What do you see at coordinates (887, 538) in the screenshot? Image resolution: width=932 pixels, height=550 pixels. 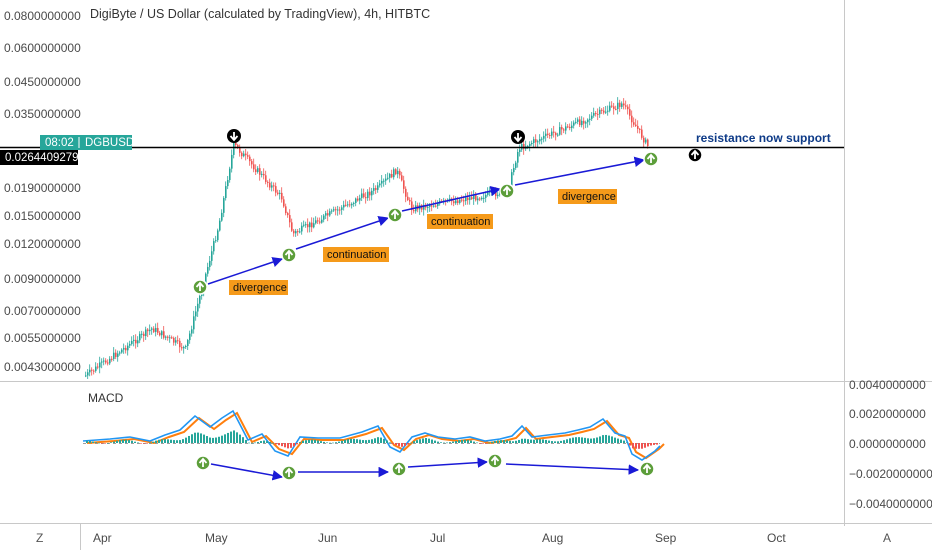 I see `auto-scale-button: A` at bounding box center [887, 538].